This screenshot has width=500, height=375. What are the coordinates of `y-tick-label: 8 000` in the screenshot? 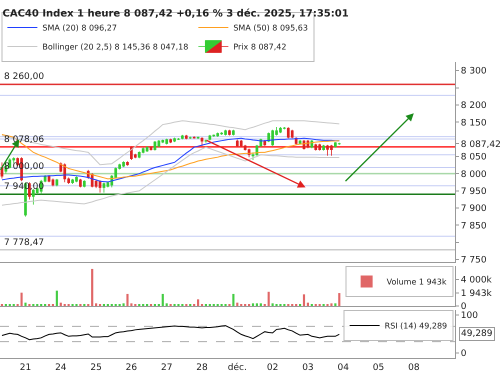 It's located at (473, 175).